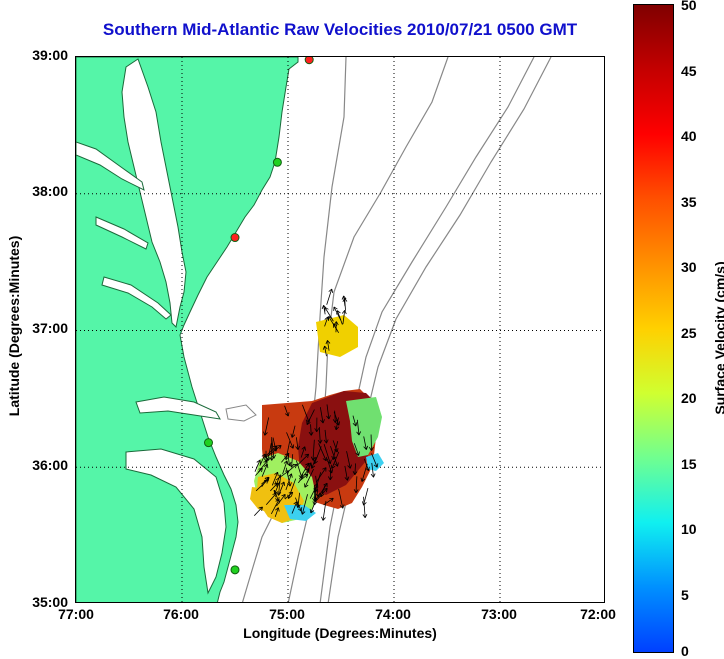 The image size is (724, 659). What do you see at coordinates (154, 193) in the screenshot?
I see `chesapeake-bay` at bounding box center [154, 193].